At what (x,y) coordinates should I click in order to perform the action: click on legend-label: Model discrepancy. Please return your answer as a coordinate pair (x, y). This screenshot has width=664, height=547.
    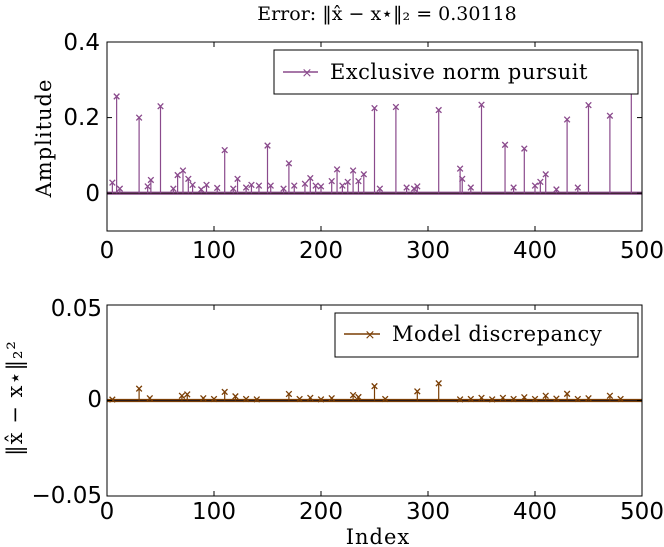
    Looking at the image, I should click on (497, 334).